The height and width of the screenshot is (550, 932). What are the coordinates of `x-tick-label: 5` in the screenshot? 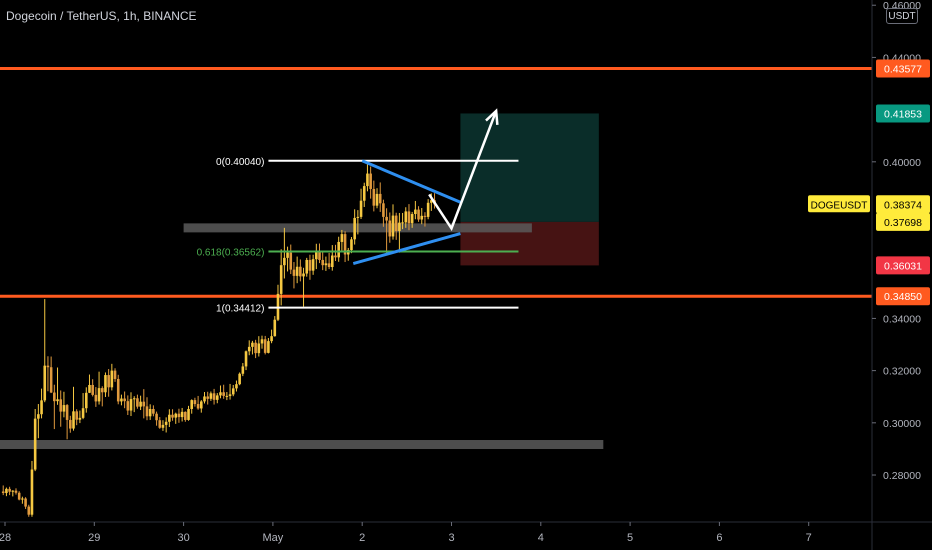 It's located at (630, 538).